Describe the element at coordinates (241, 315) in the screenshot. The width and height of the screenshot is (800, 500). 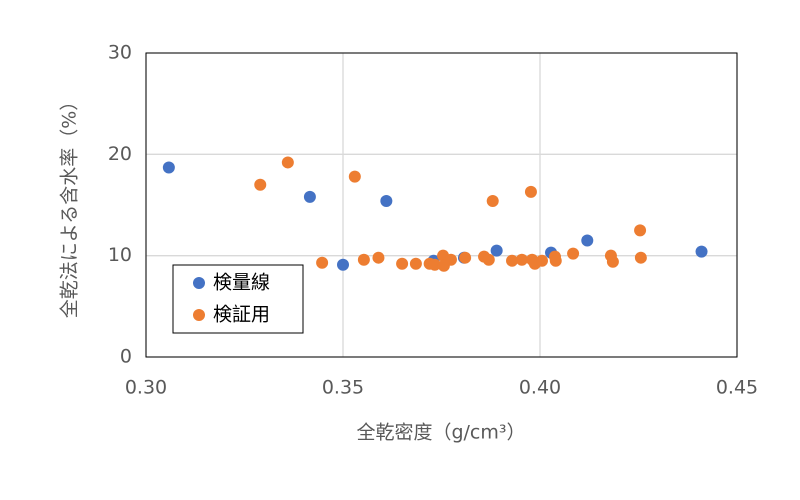
I see `legend-label: 検証用` at that location.